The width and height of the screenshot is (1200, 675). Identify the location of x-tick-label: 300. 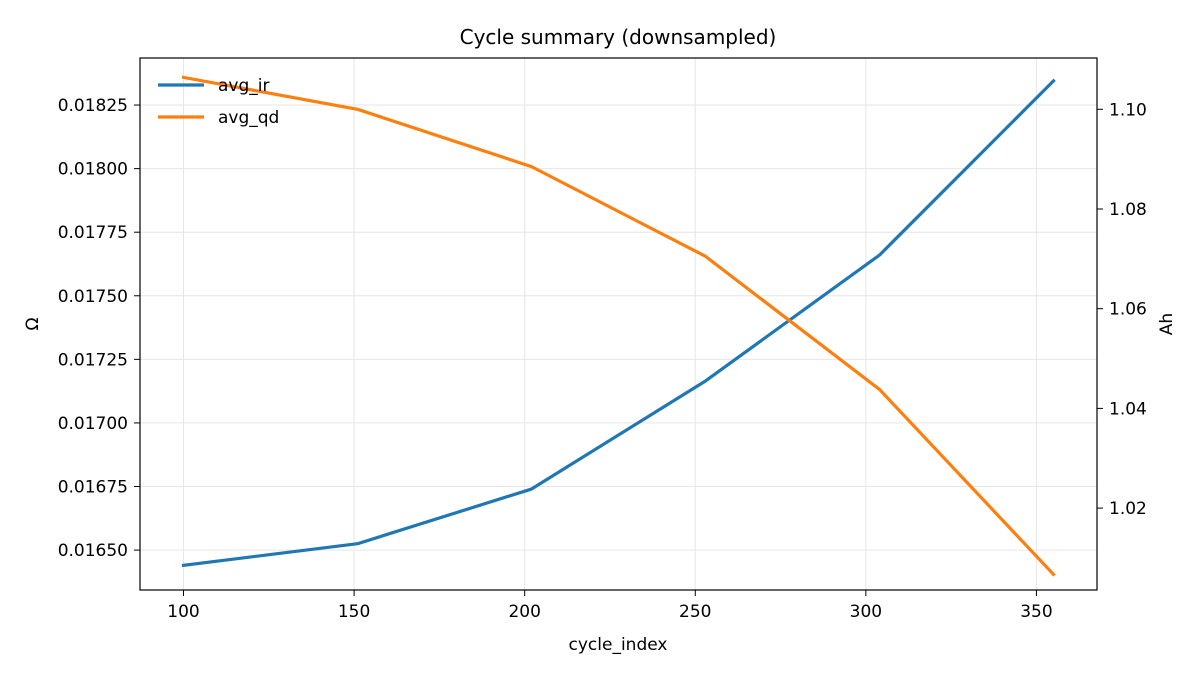
(866, 612).